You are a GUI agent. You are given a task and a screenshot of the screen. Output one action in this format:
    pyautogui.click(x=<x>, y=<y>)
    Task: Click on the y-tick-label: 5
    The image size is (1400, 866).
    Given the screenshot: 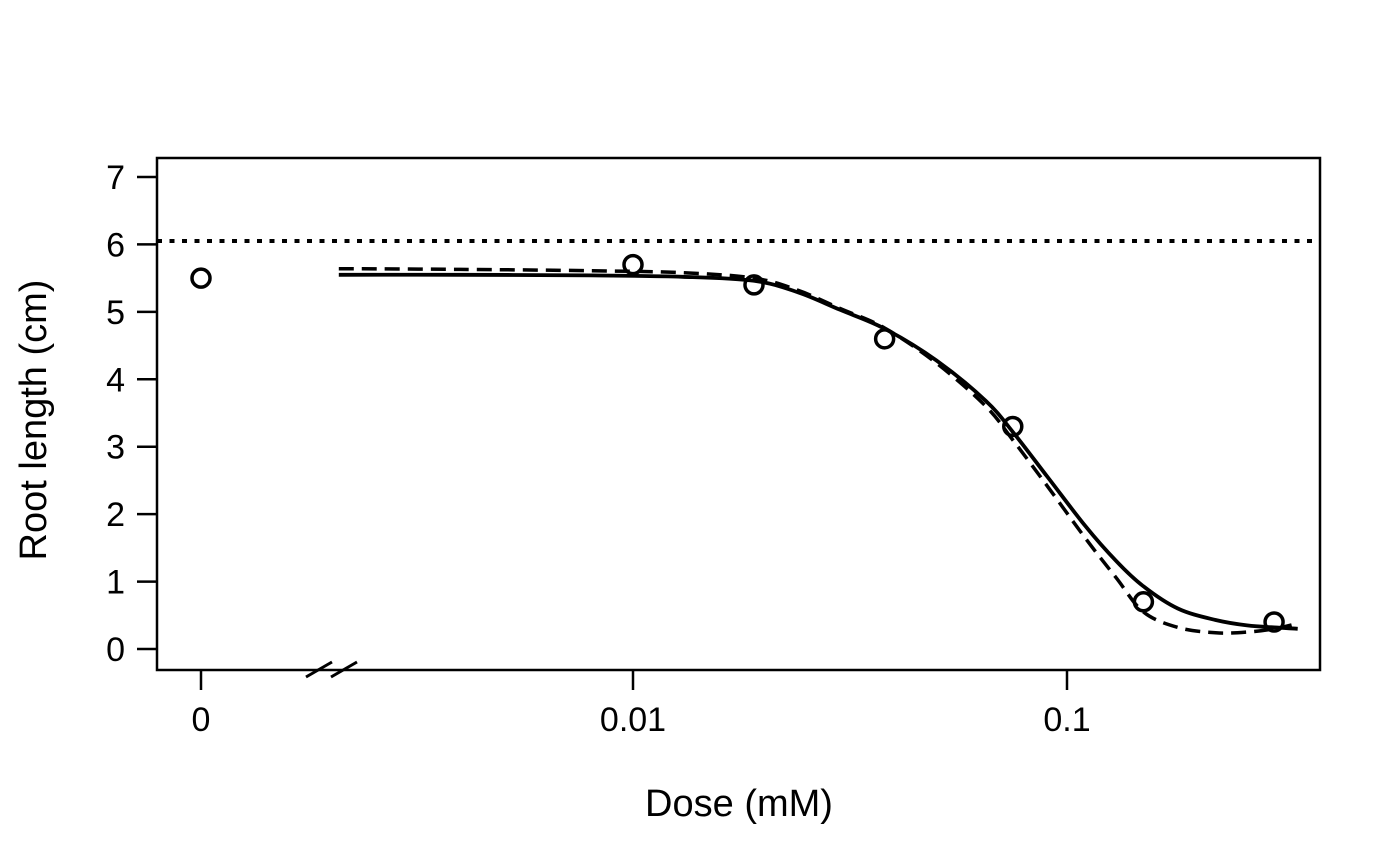 What is the action you would take?
    pyautogui.click(x=115, y=313)
    